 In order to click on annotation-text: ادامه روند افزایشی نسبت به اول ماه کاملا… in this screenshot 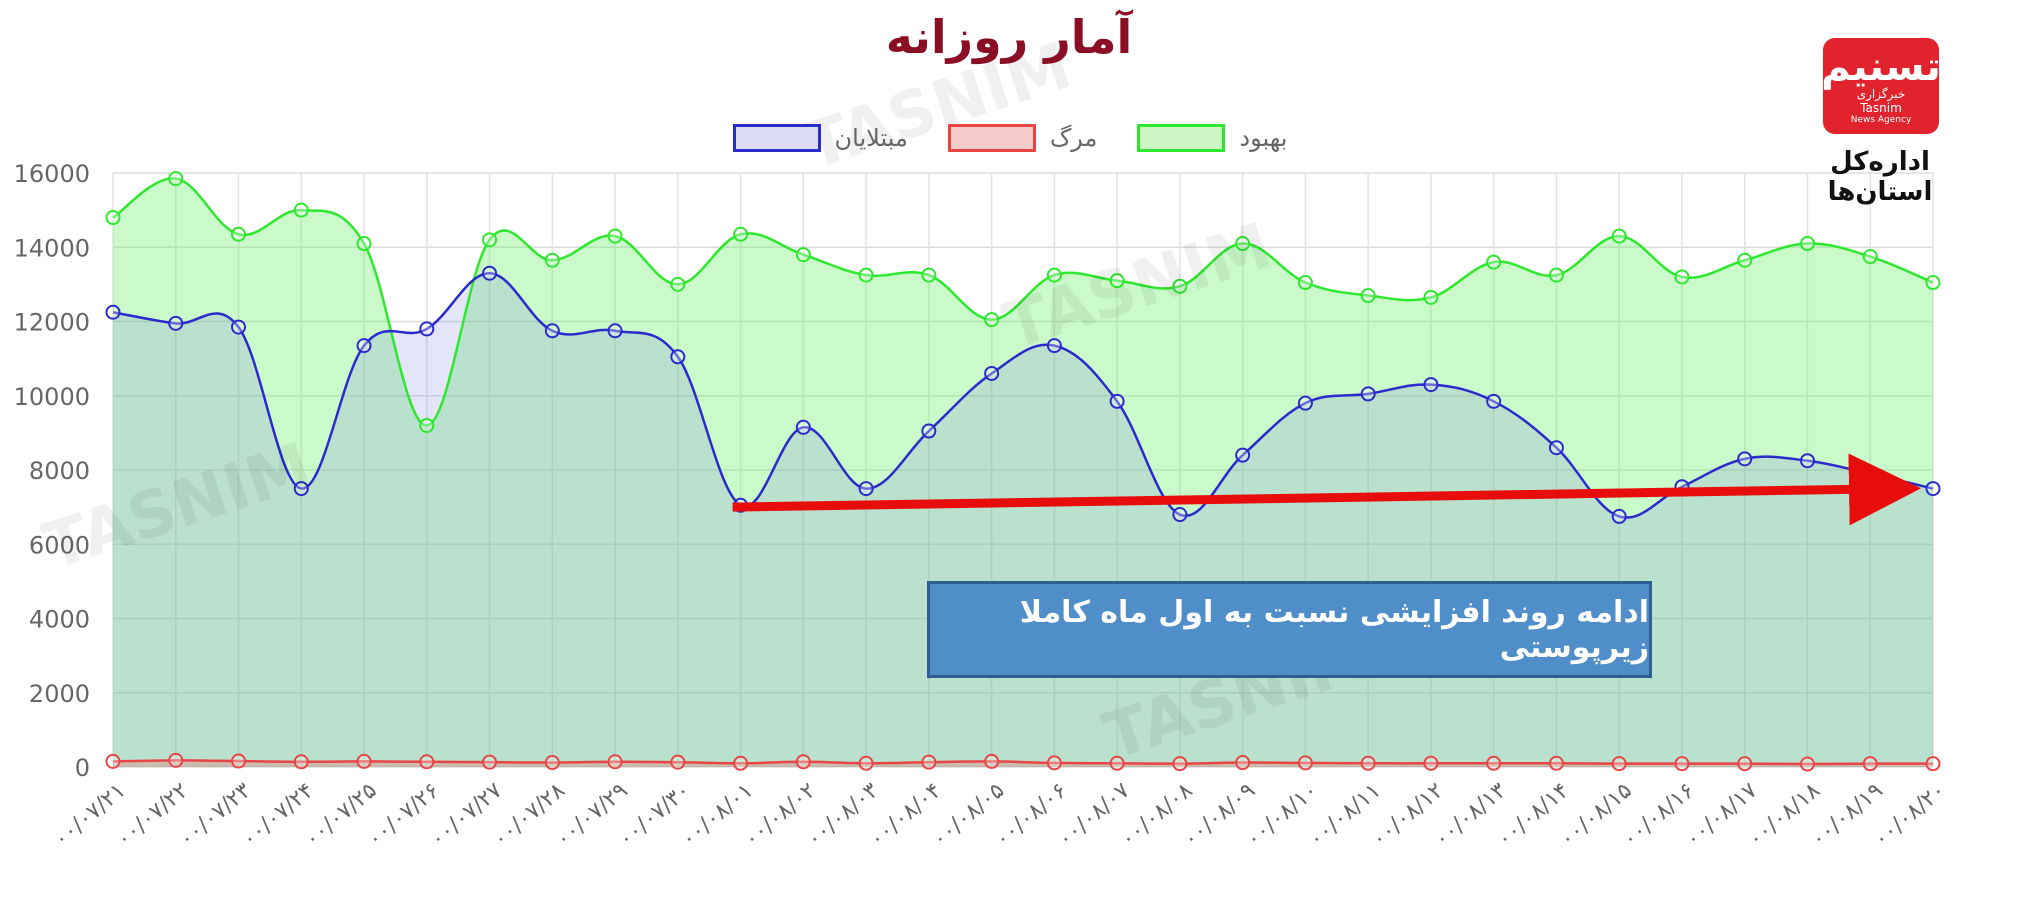, I will do `click(1334, 629)`.